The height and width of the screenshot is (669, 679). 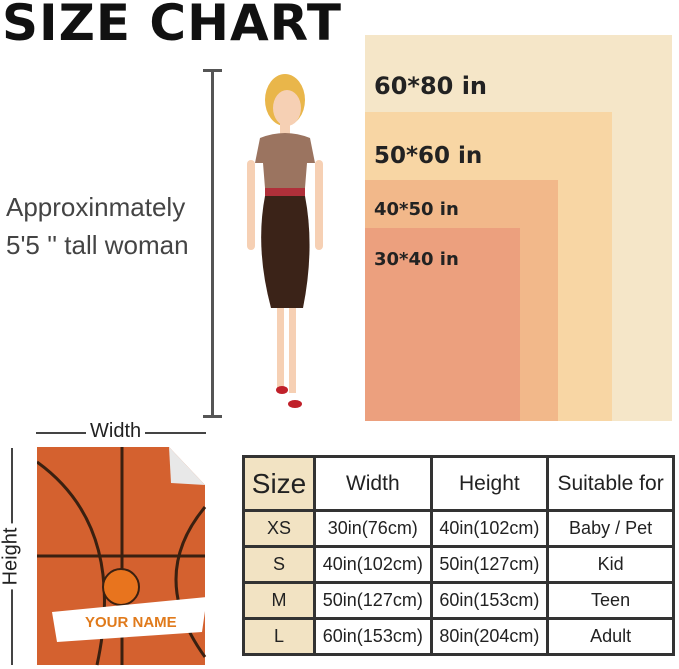 What do you see at coordinates (431, 86) in the screenshot?
I see `size-label-60x80: 60*80 in` at bounding box center [431, 86].